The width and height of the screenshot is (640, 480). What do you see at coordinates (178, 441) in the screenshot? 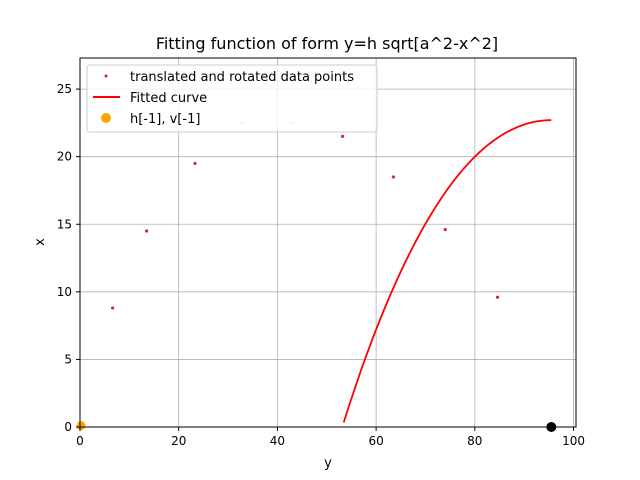
I see `x-tick-label-1: 20` at bounding box center [178, 441].